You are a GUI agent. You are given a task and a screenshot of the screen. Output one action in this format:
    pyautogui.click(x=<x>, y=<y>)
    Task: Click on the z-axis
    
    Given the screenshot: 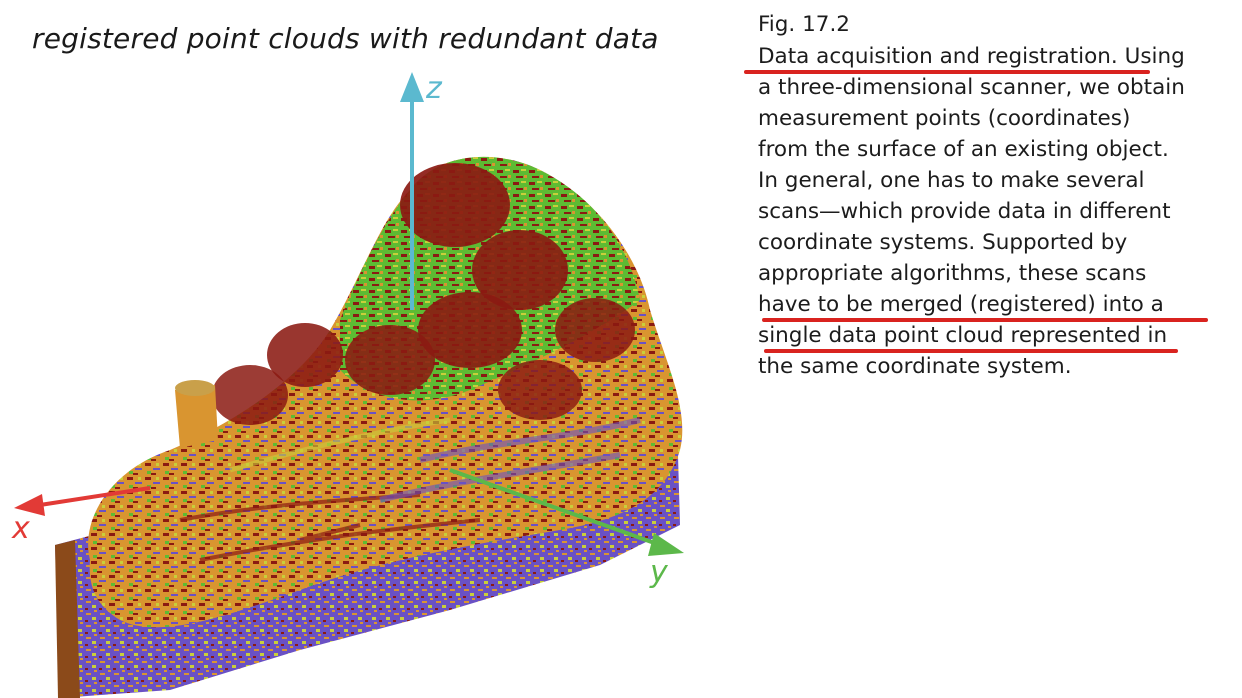 What is the action you would take?
    pyautogui.click(x=412, y=191)
    